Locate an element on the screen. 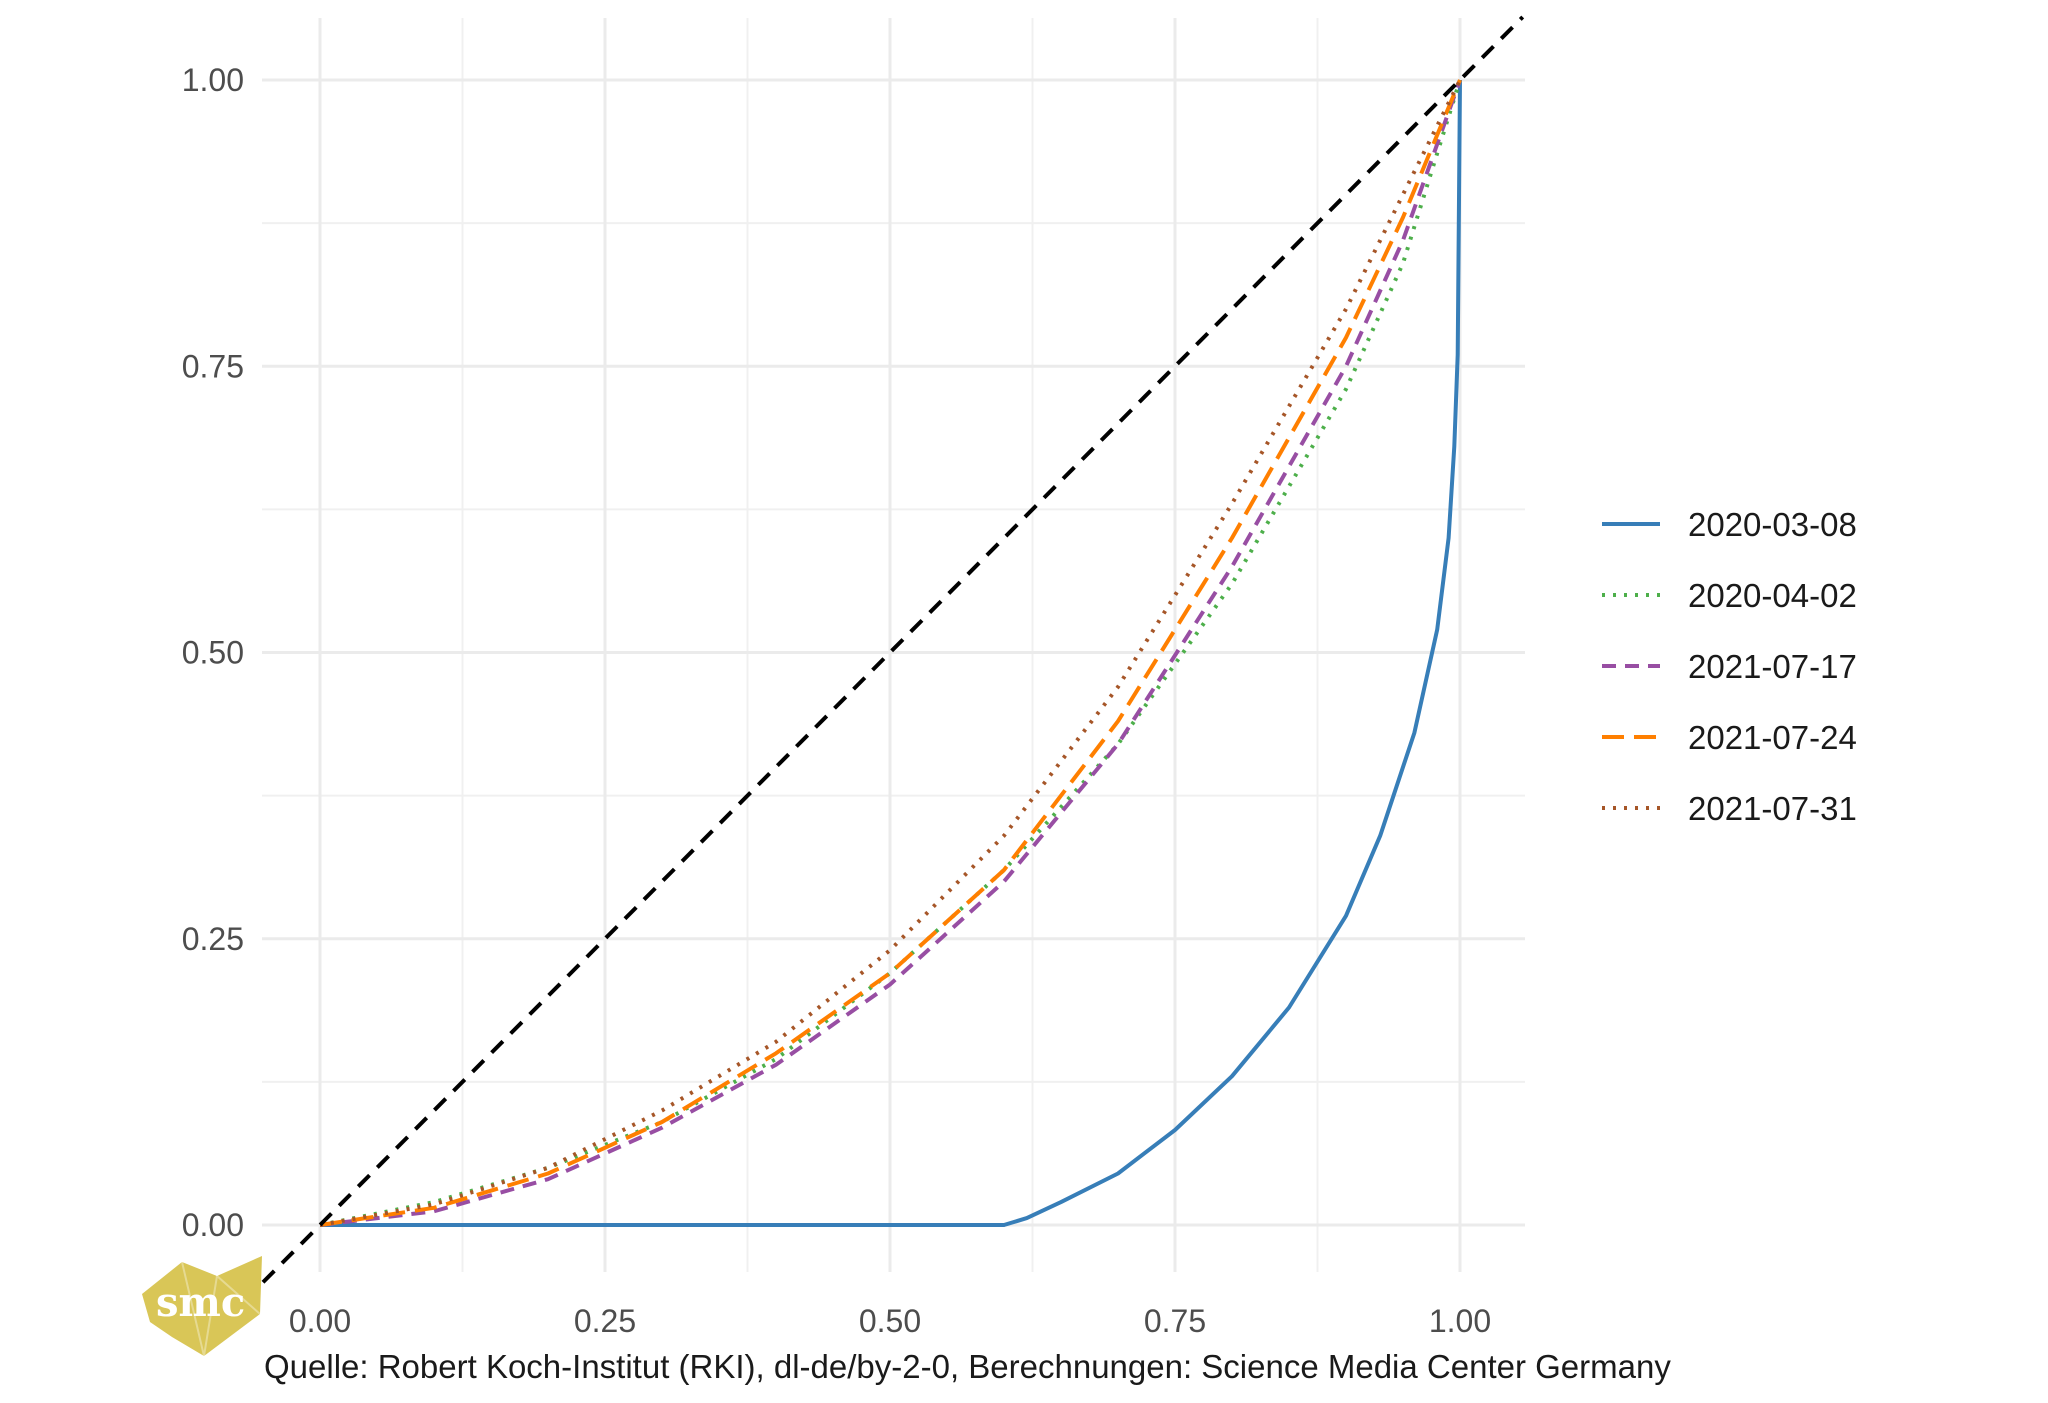 The height and width of the screenshot is (1403, 2048). x-tick-label: 0.75 is located at coordinates (1175, 1321).